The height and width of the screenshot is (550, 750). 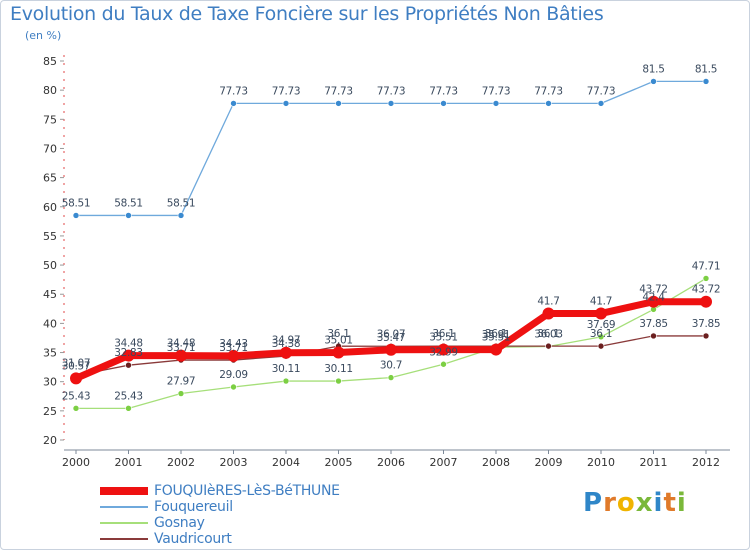 What do you see at coordinates (653, 290) in the screenshot?
I see `data-label-fouquieres: 43.72` at bounding box center [653, 290].